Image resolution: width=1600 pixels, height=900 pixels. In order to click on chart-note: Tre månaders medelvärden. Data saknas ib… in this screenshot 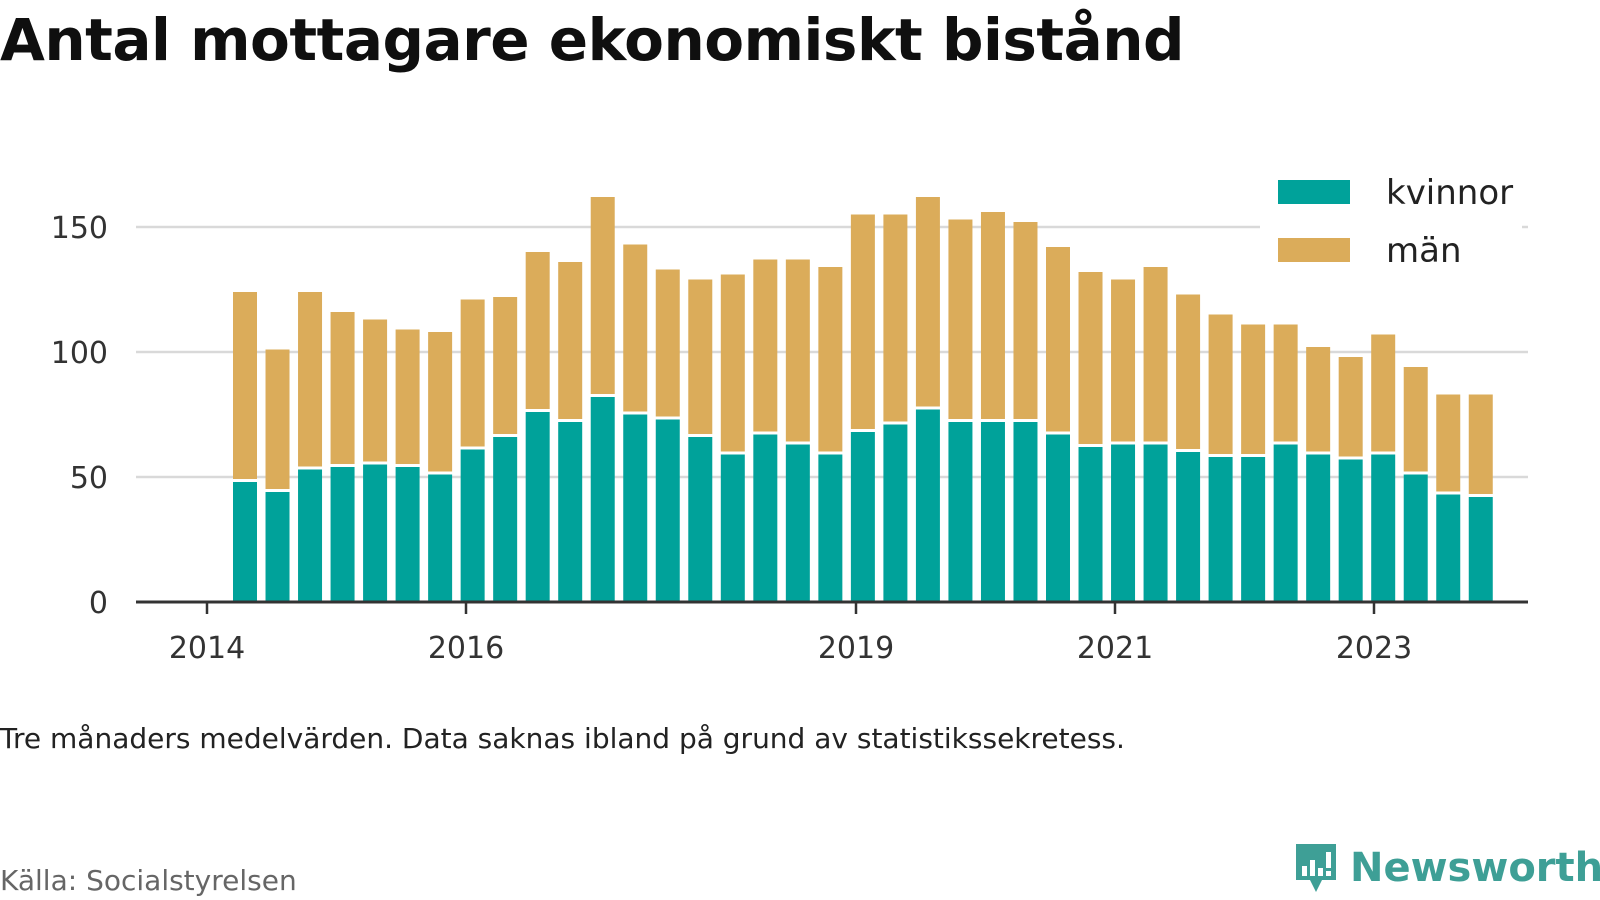, I will do `click(562, 738)`.